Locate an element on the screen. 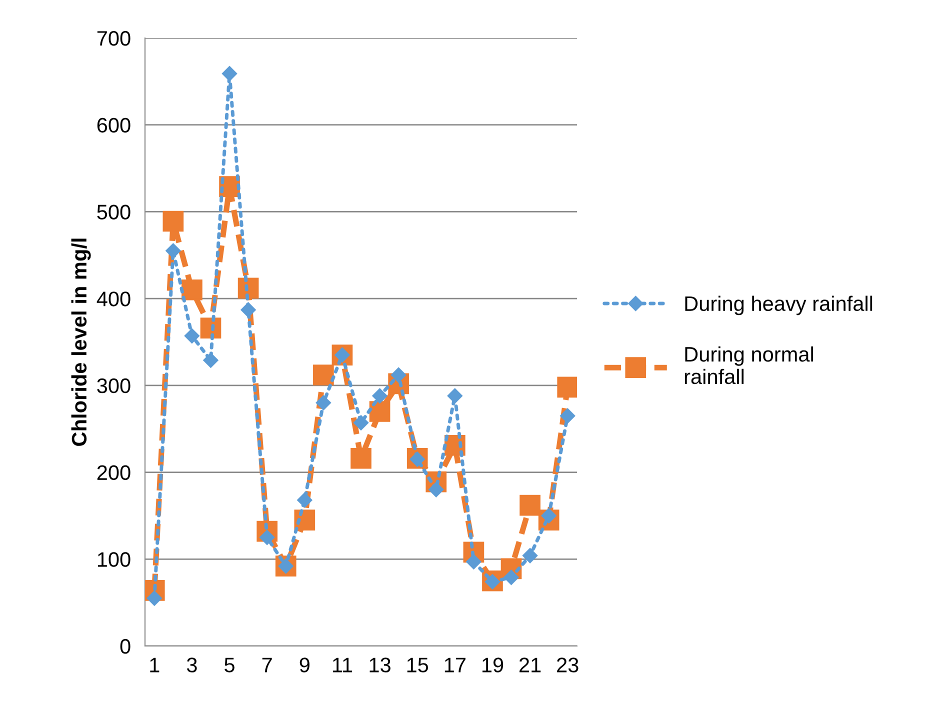 Image resolution: width=930 pixels, height=706 pixels. y-tick-label: 700 is located at coordinates (113, 38).